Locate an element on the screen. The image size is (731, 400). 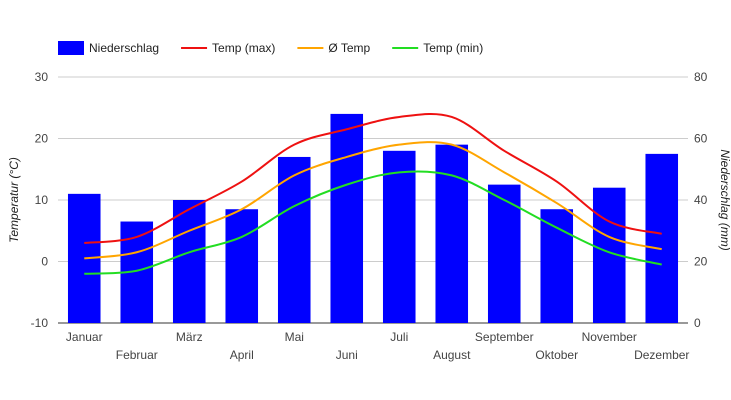
precipitation-bar-mai is located at coordinates (294, 239).